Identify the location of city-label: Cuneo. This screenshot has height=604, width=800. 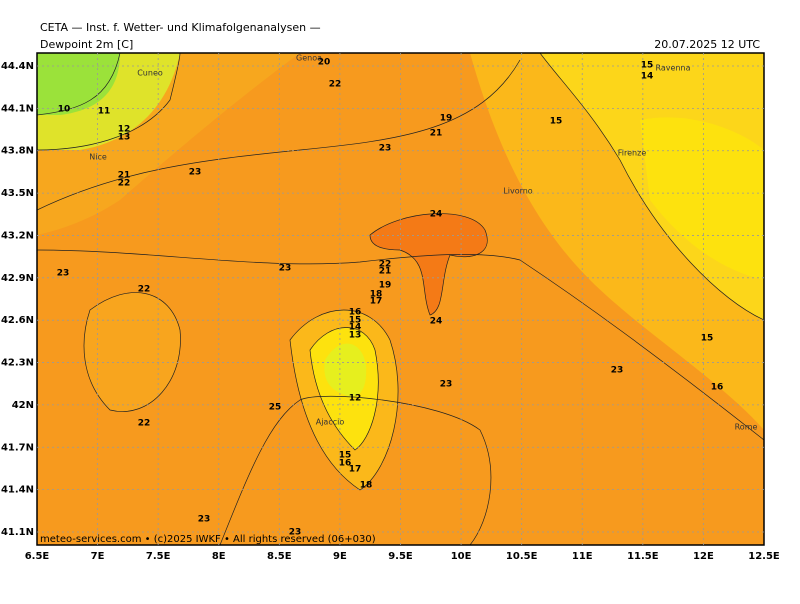
(150, 73).